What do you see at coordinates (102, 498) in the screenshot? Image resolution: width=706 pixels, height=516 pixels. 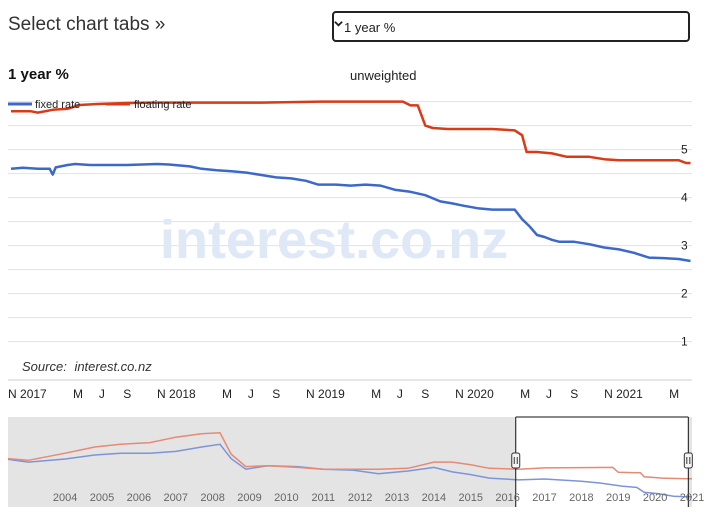 I see `navigator-x-label: 2005` at bounding box center [102, 498].